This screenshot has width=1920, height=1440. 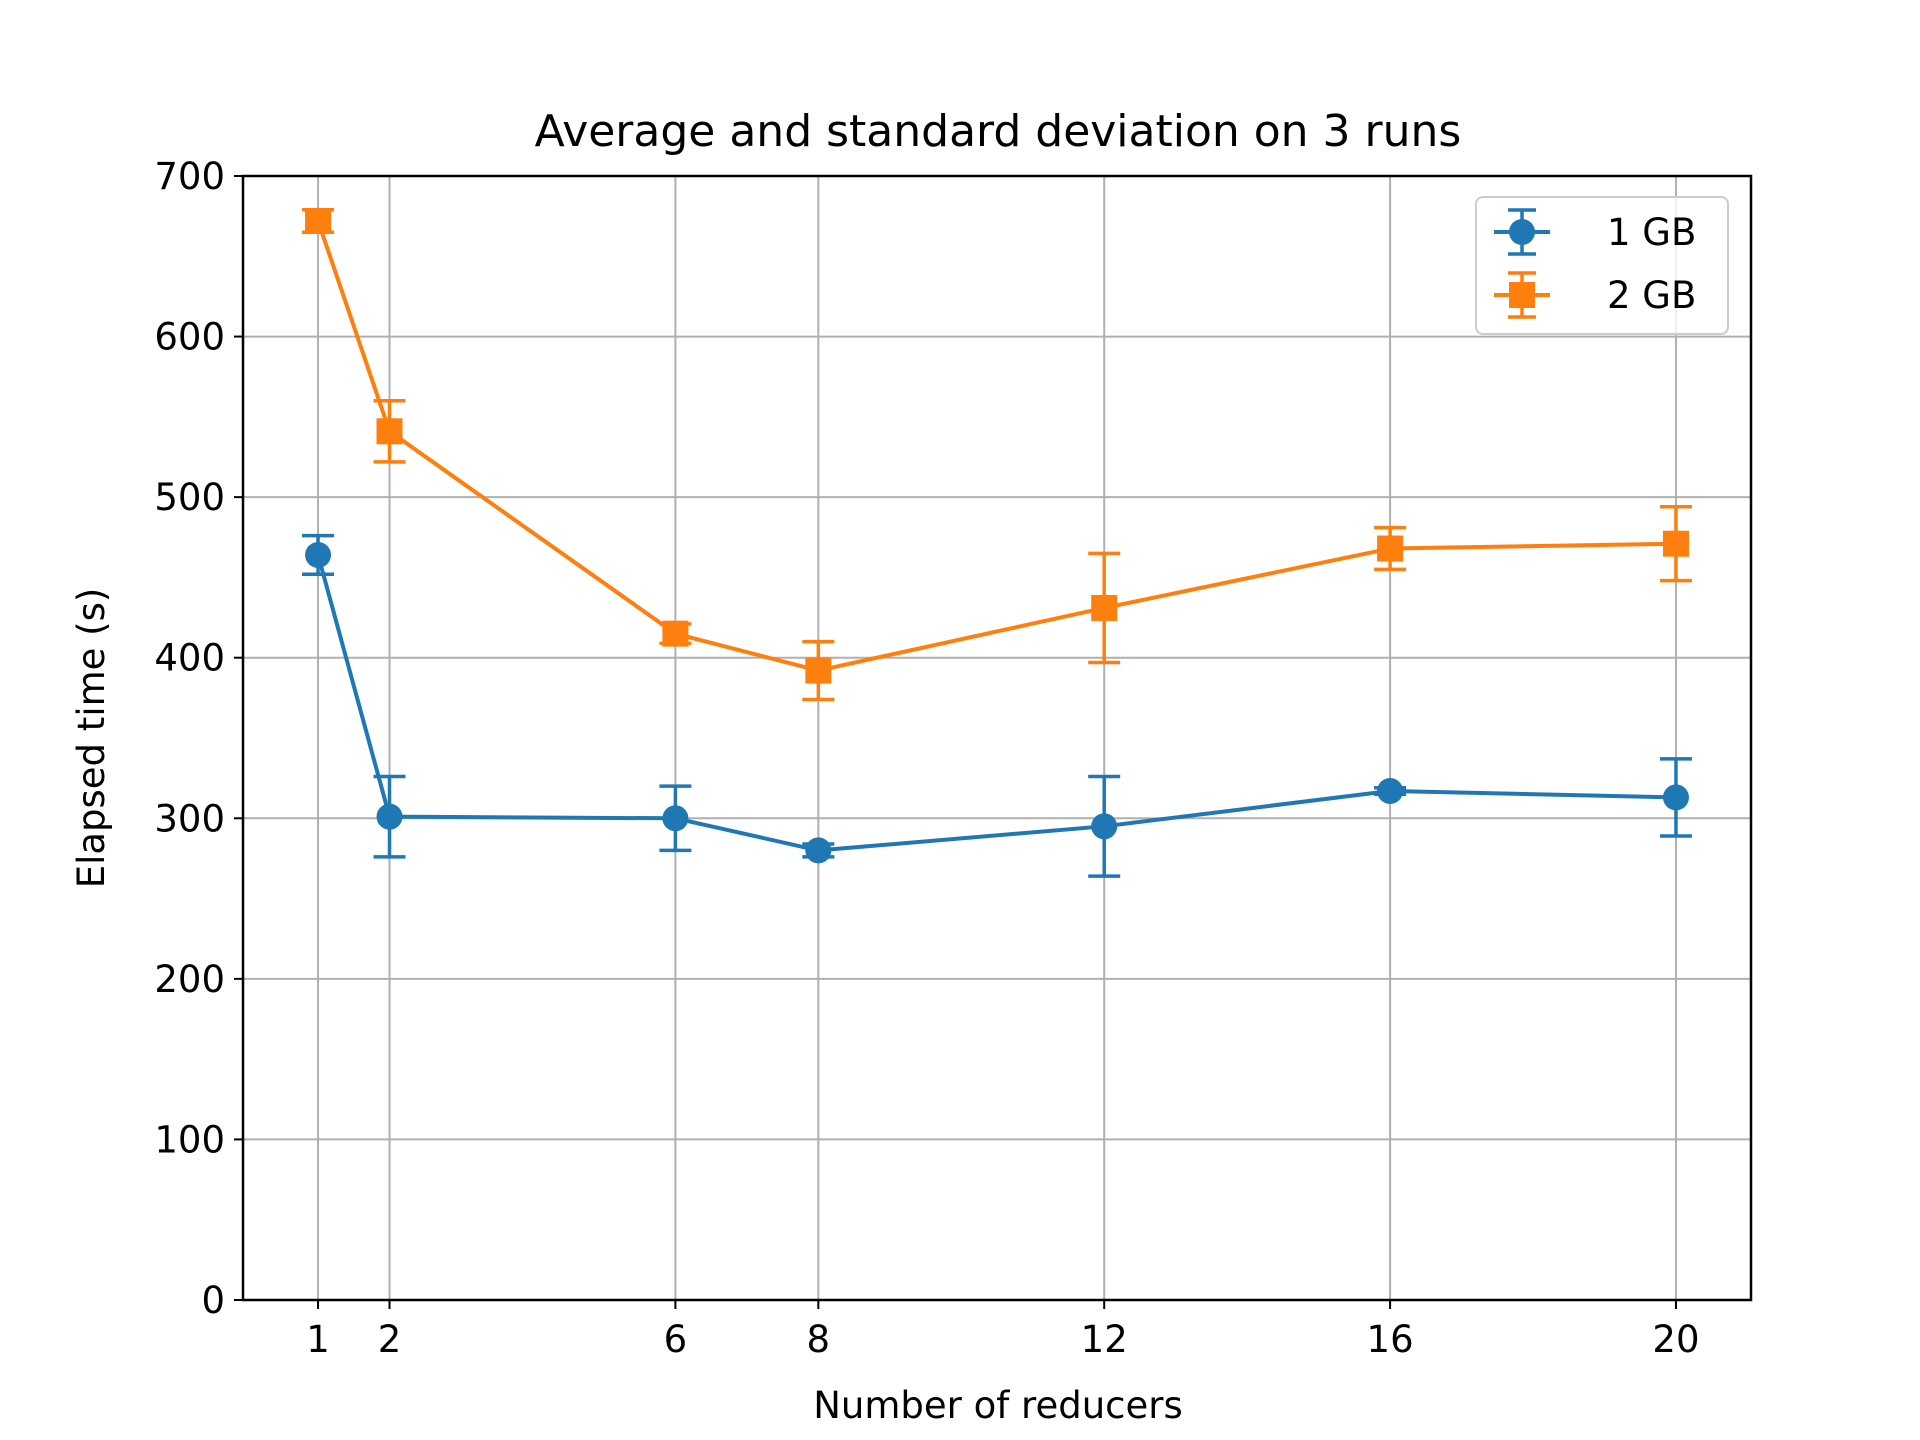 What do you see at coordinates (189, 818) in the screenshot?
I see `y-tick-label: 300` at bounding box center [189, 818].